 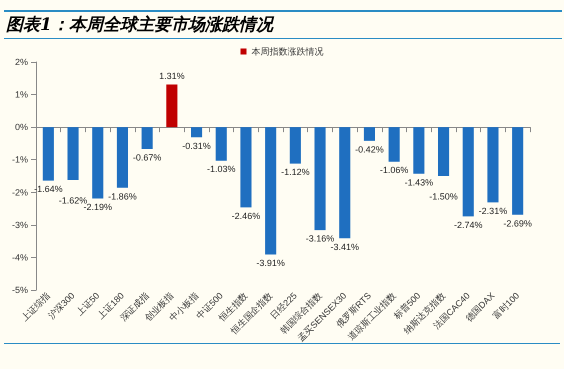 I want to click on x-tick-label: 上证50, so click(x=88, y=304).